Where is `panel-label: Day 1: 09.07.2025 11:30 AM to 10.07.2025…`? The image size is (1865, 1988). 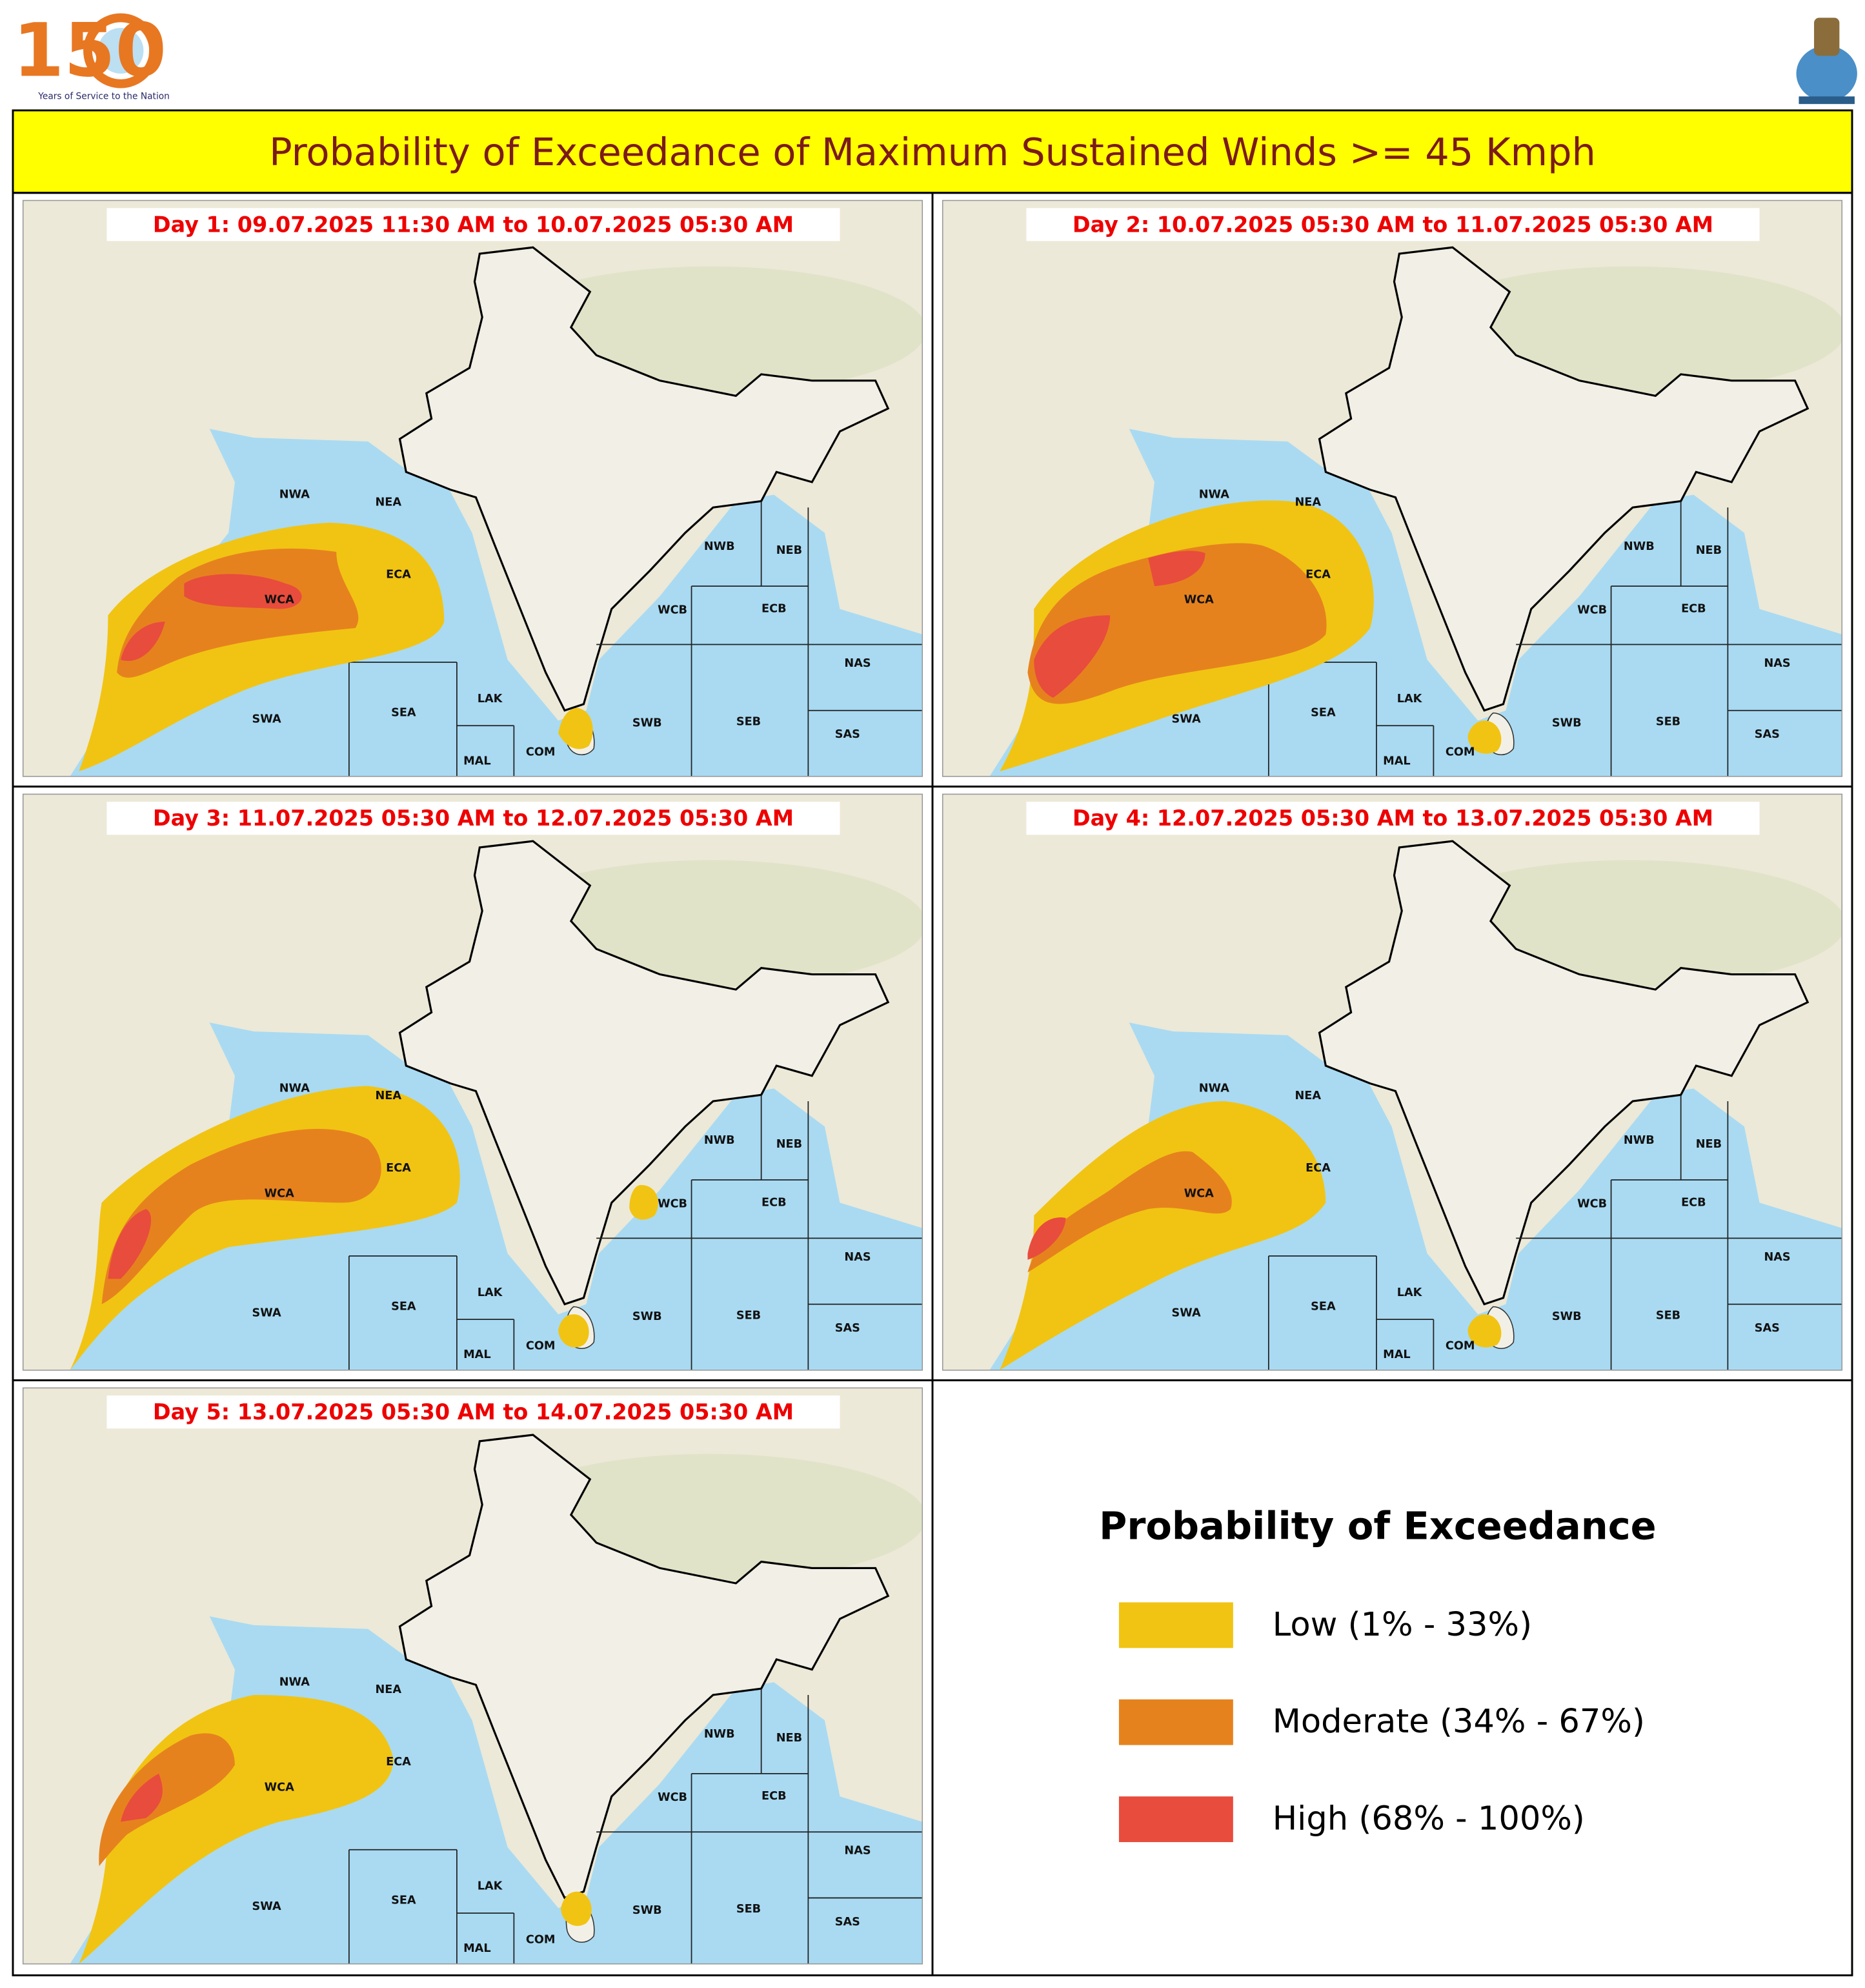 panel-label: Day 1: 09.07.2025 11:30 AM to 10.07.2025… is located at coordinates (473, 224).